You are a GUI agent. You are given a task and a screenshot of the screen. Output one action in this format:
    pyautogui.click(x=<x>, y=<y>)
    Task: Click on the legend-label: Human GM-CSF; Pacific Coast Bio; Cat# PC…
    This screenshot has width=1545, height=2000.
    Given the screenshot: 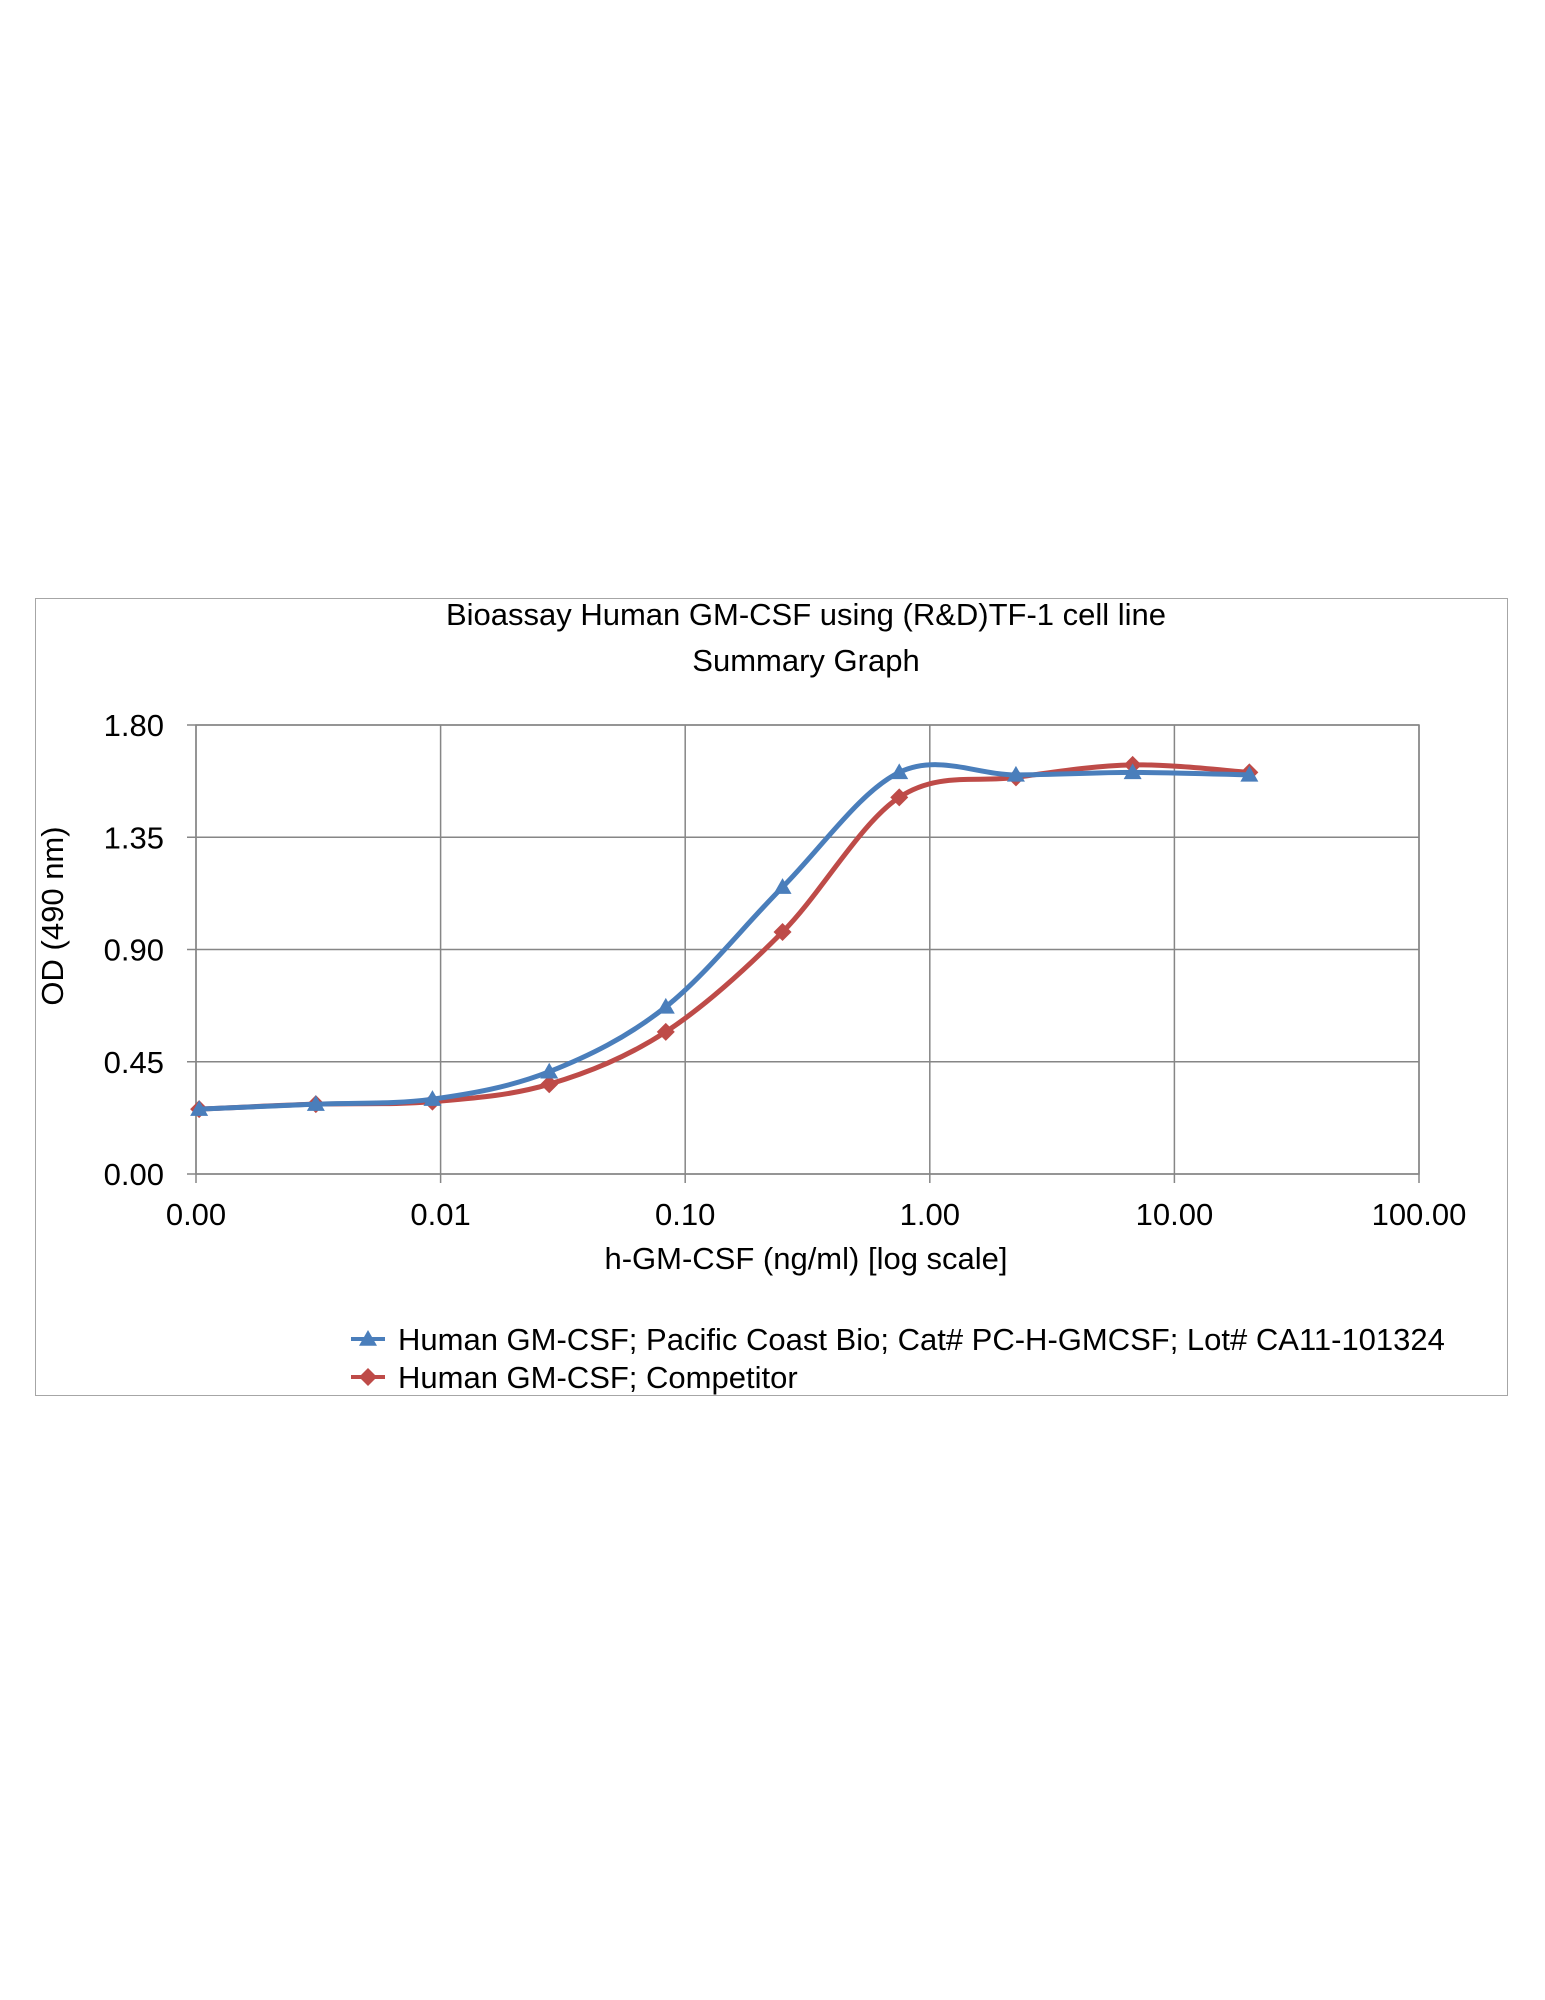 What is the action you would take?
    pyautogui.click(x=921, y=1339)
    